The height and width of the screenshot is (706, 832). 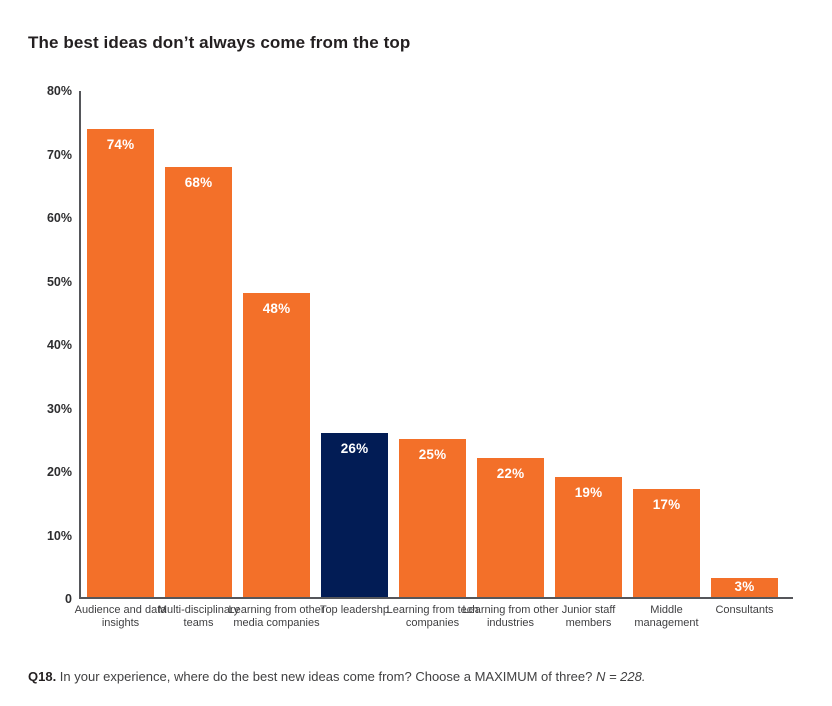 What do you see at coordinates (510, 473) in the screenshot?
I see `bar-value-label: 22%` at bounding box center [510, 473].